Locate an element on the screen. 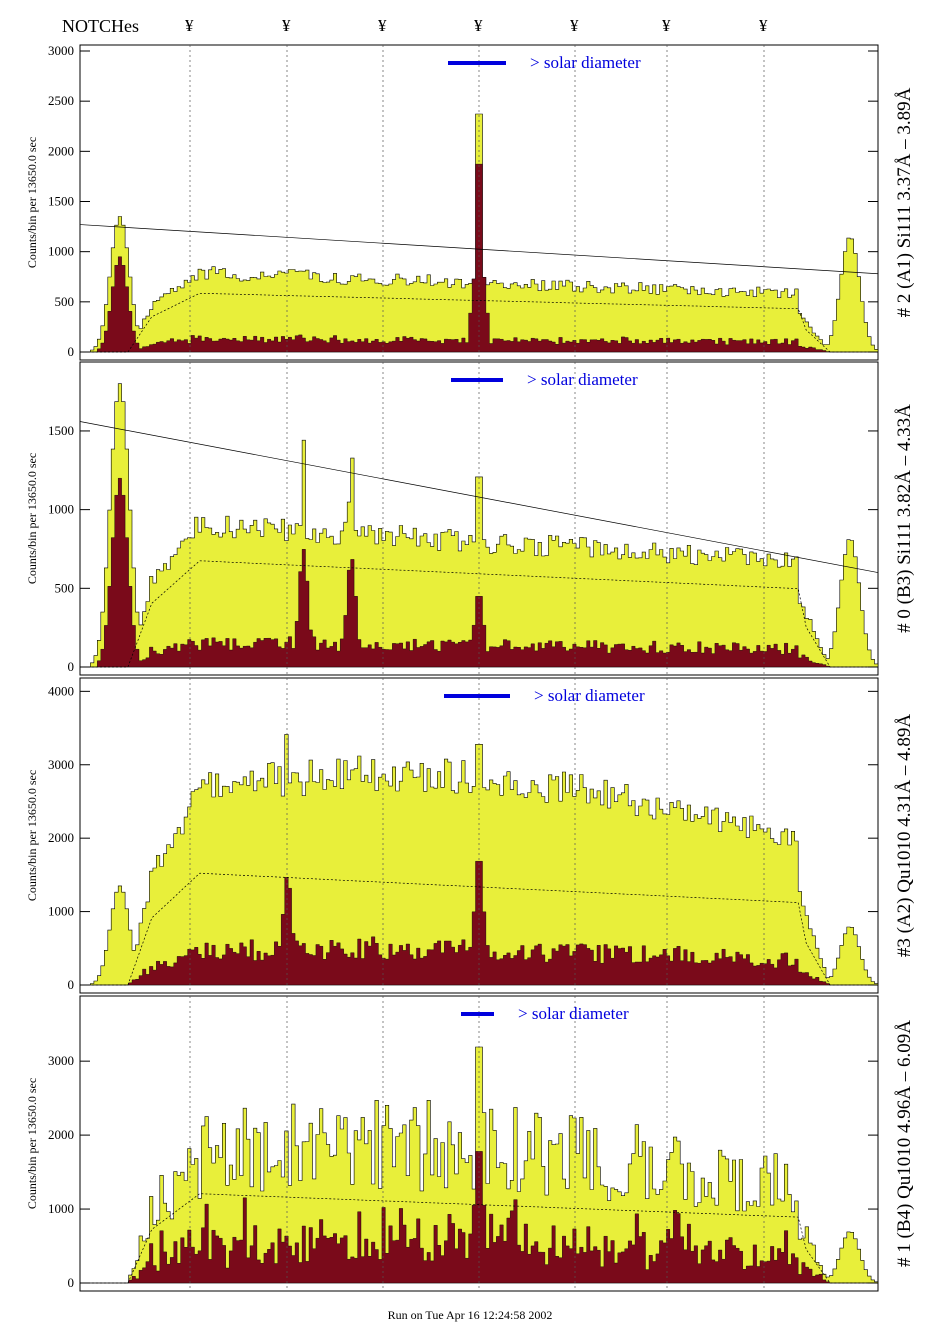  run-timestamp: Run on Tue Apr 16 12:24:58 2002 is located at coordinates (470, 1315).